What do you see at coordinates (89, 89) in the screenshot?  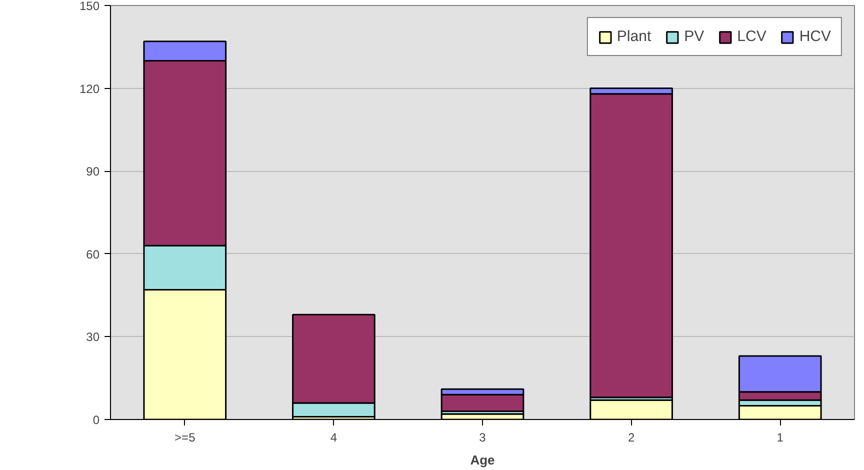 I see `y-tick-label: 120` at bounding box center [89, 89].